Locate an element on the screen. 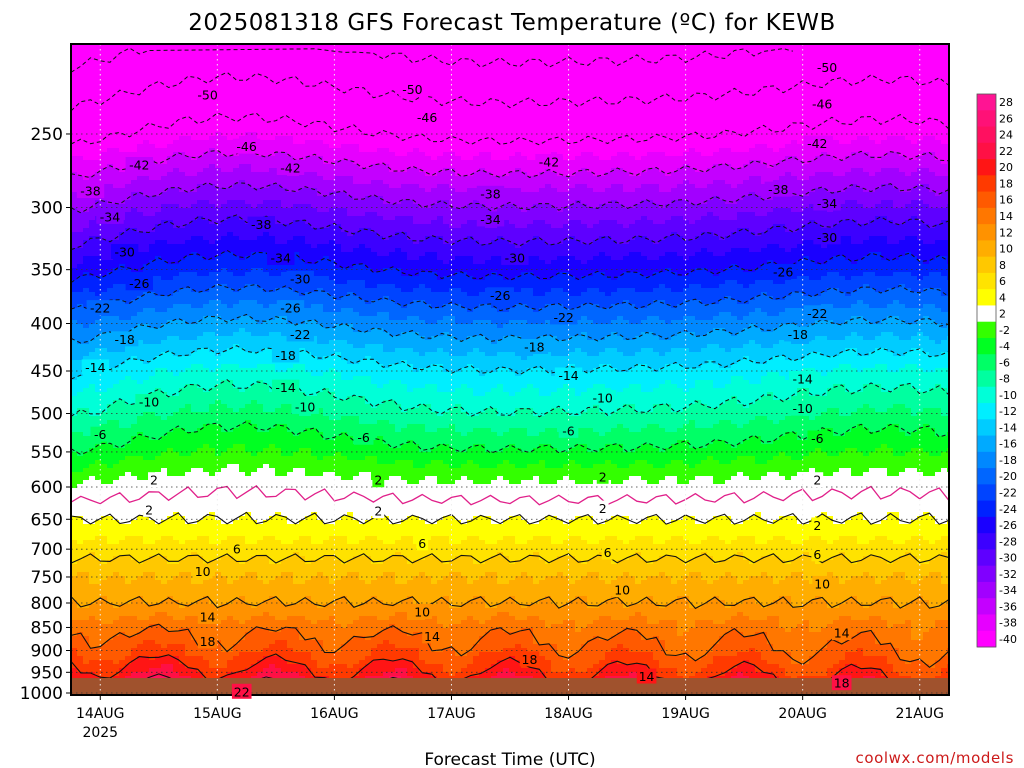  y-tick-label: 800 is located at coordinates (47, 604).